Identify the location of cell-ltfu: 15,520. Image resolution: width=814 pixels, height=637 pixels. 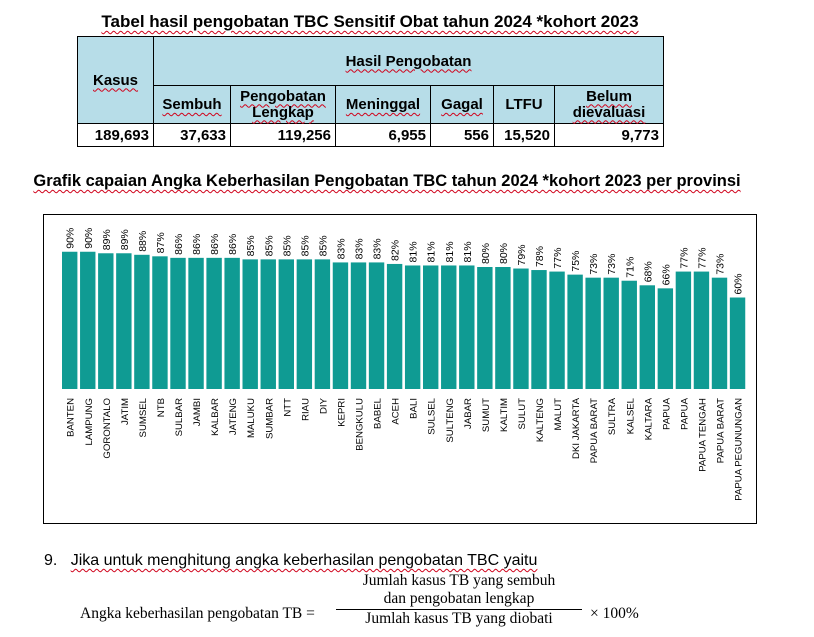
(524, 135).